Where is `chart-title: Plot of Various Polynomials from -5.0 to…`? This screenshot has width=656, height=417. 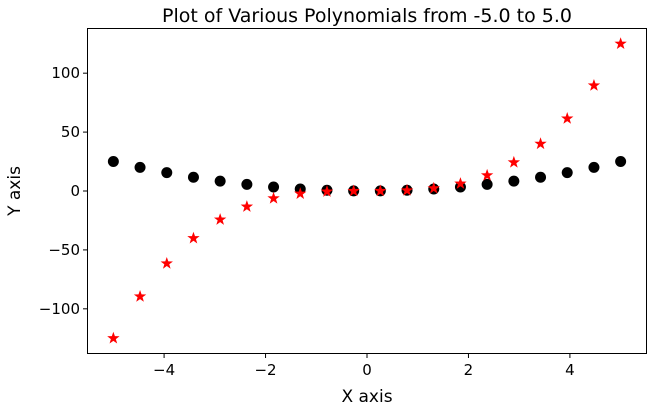
chart-title: Plot of Various Polynomials from -5.0 to… is located at coordinates (367, 16).